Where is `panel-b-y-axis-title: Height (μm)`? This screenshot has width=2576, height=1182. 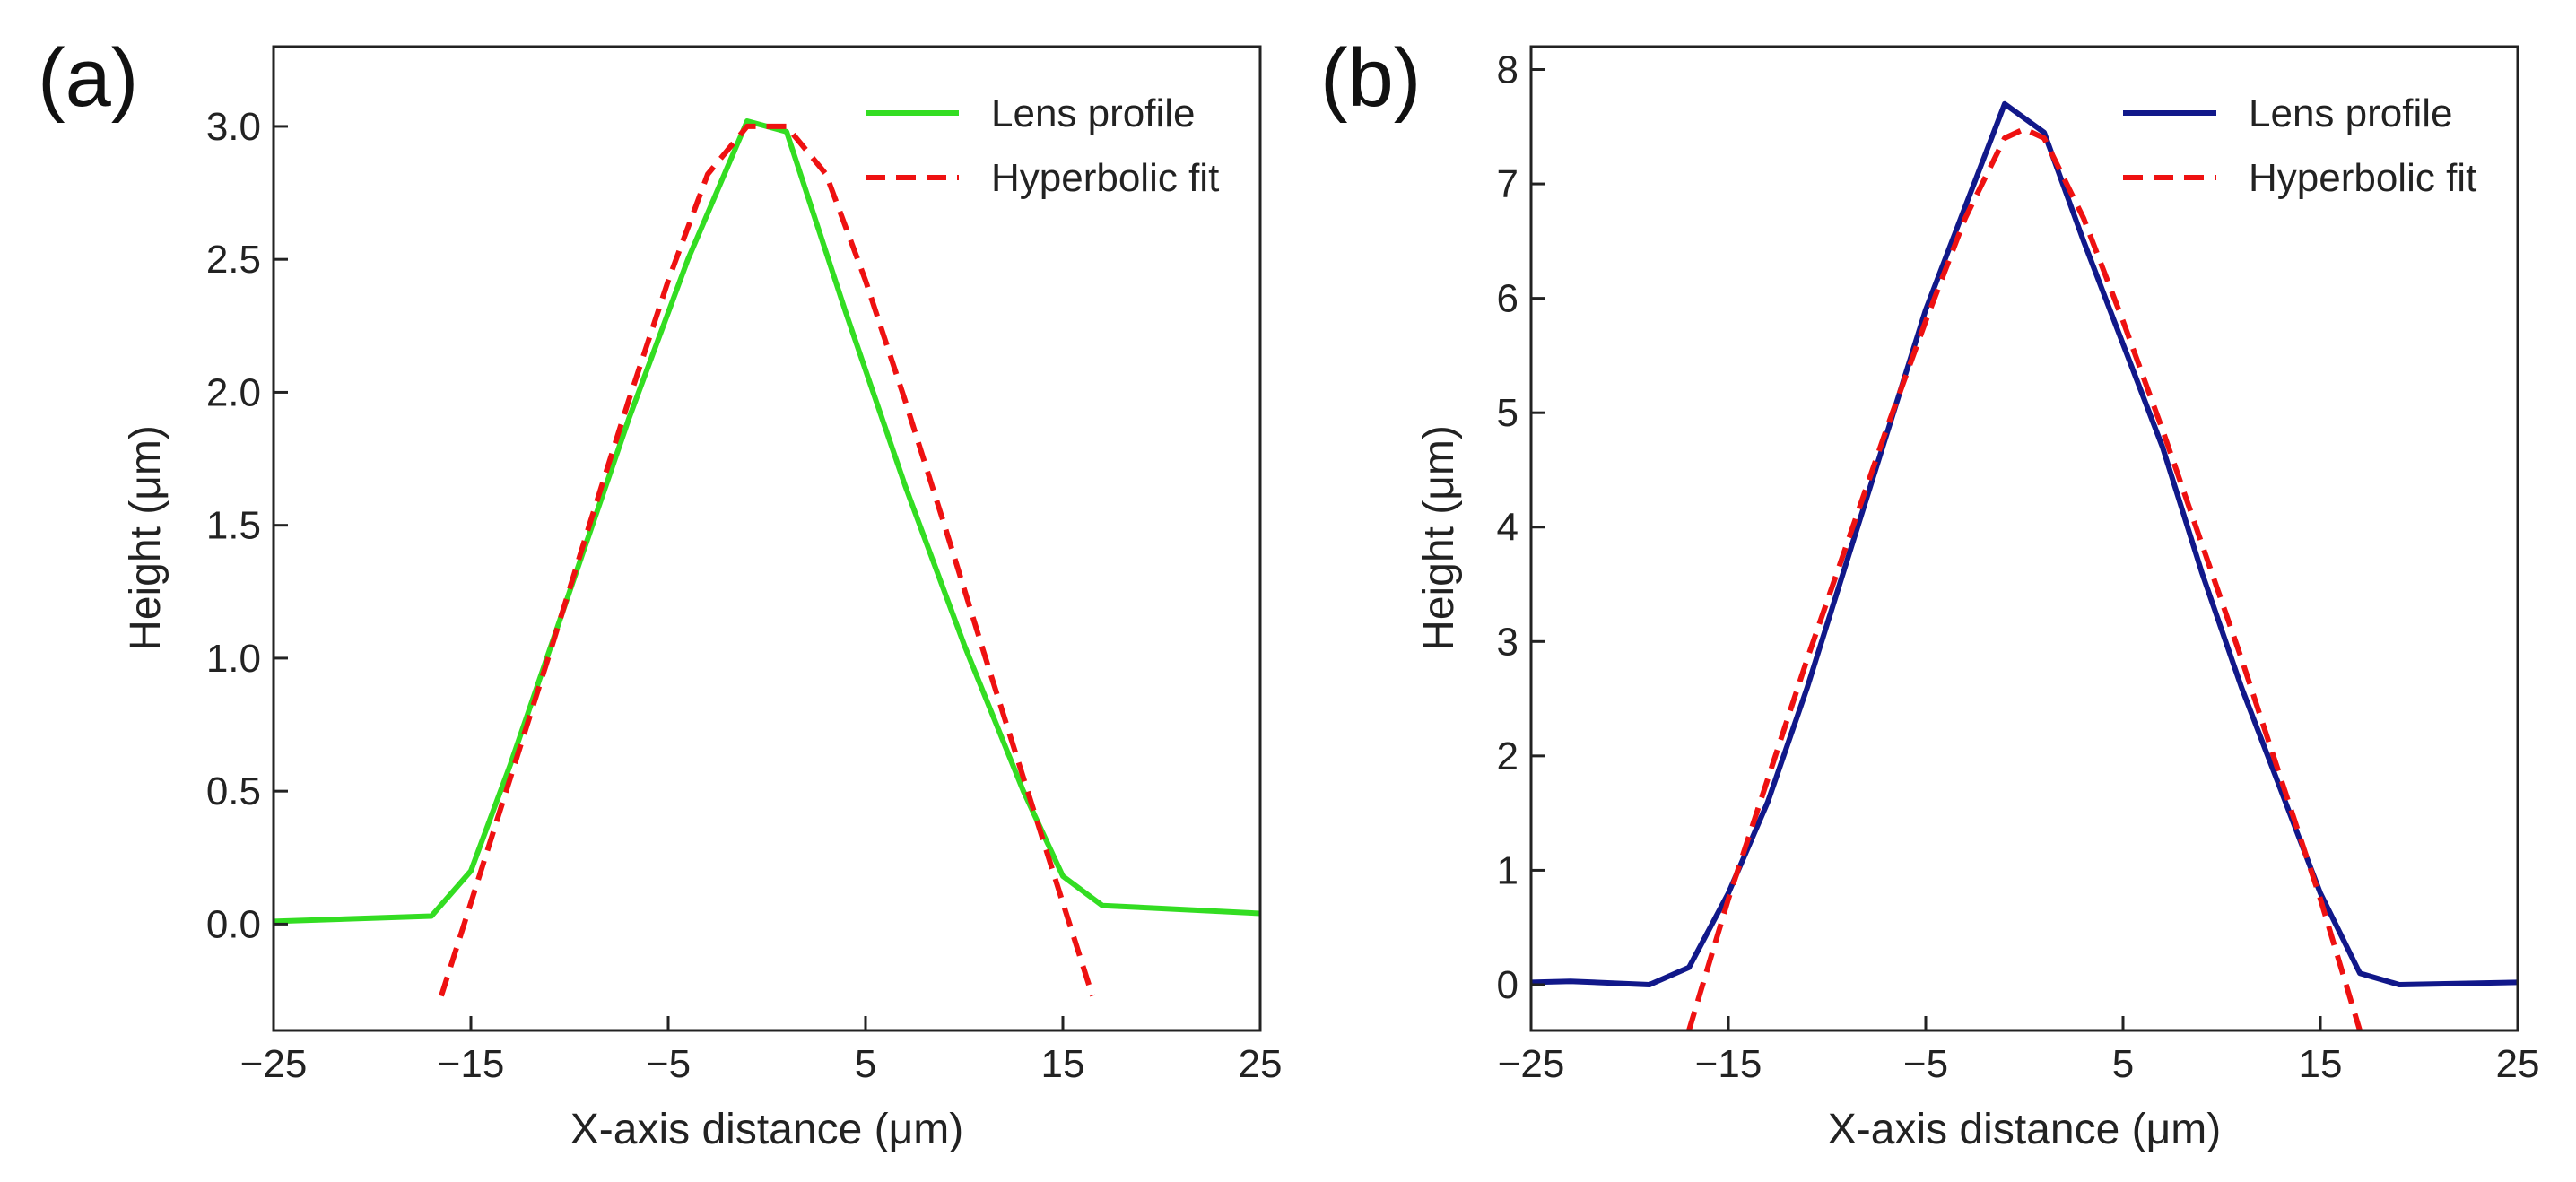
panel-b-y-axis-title: Height (μm) is located at coordinates (1439, 538).